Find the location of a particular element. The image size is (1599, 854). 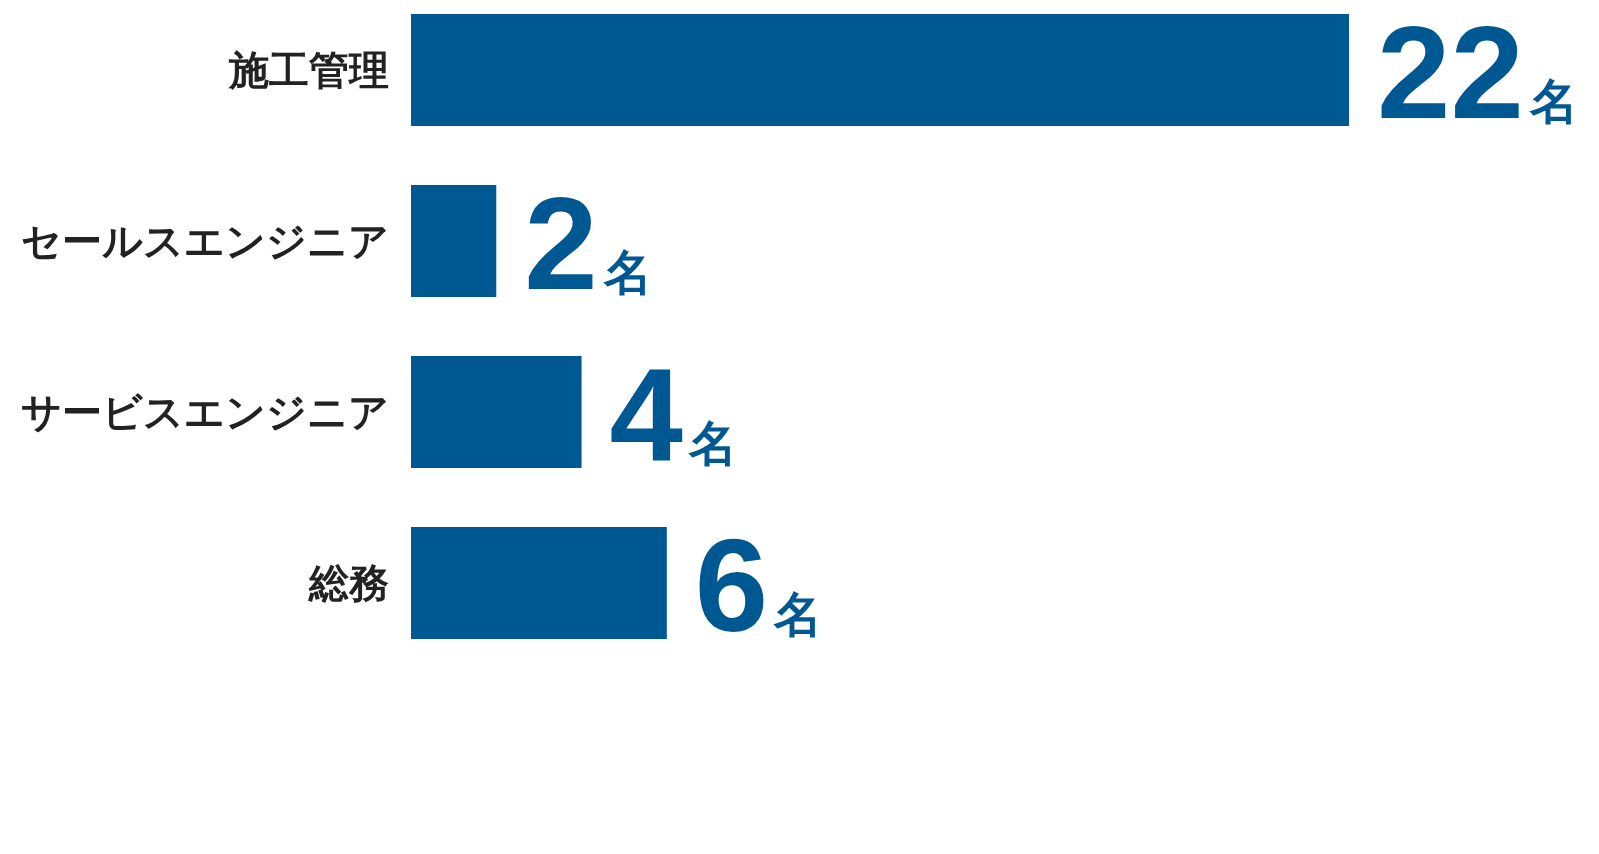

data-label: 6名 is located at coordinates (758, 585).